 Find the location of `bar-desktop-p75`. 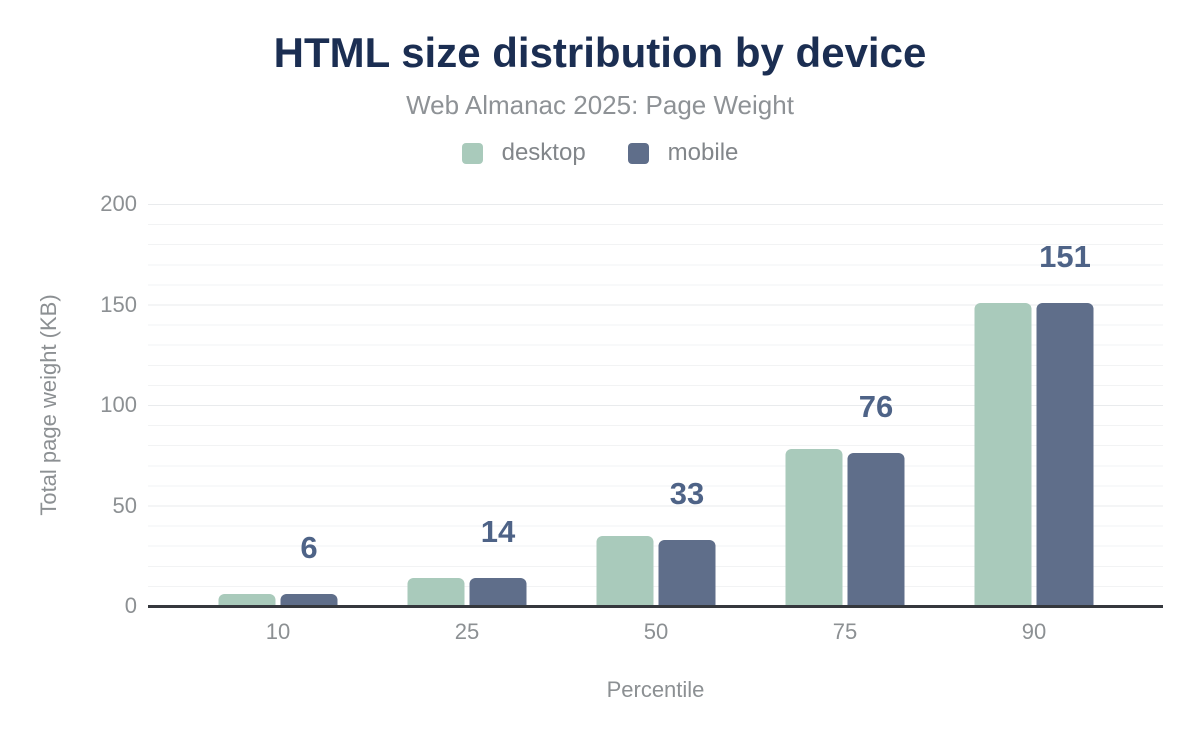

bar-desktop-p75 is located at coordinates (814, 527).